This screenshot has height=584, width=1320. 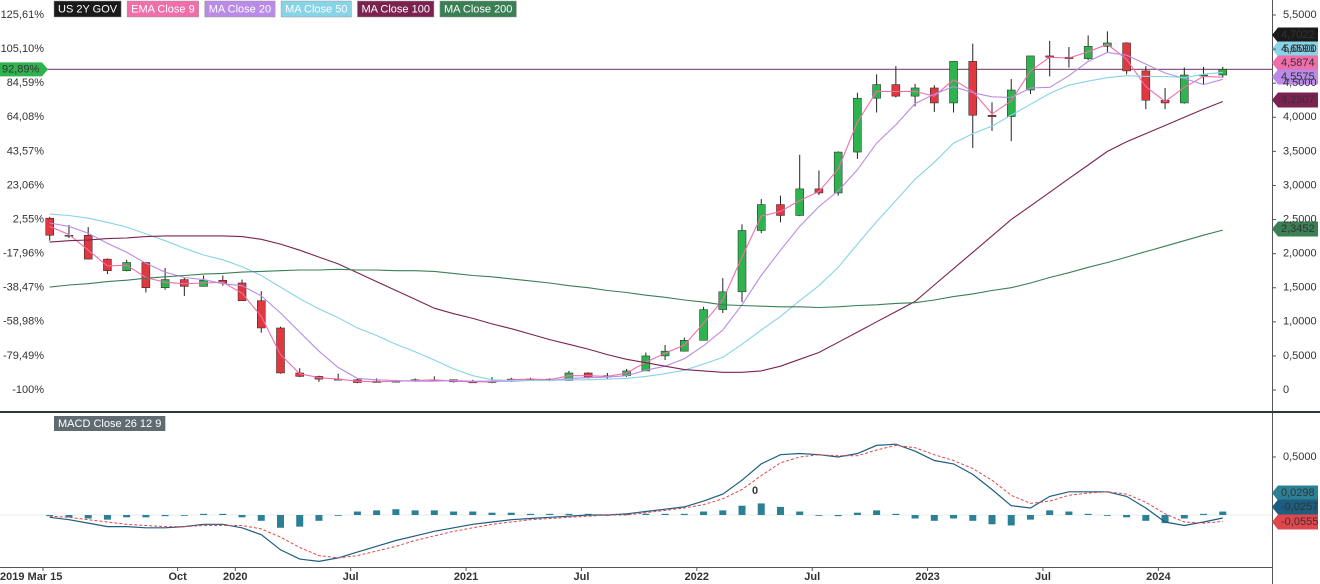 What do you see at coordinates (1298, 493) in the screenshot?
I see `value-badge-label: 0,0298` at bounding box center [1298, 493].